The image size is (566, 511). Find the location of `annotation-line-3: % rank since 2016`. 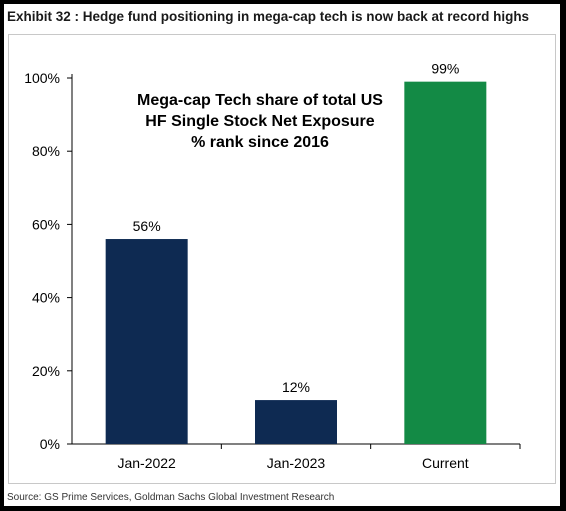

annotation-line-3: % rank since 2016 is located at coordinates (260, 142).